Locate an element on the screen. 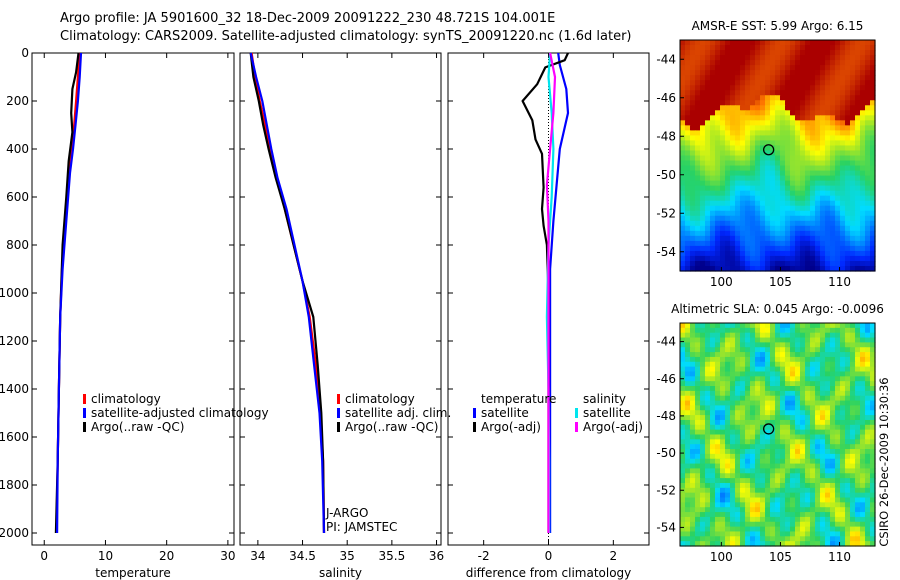 This screenshot has height=580, width=900. diff-legend-sal-argo: Argo(-adj) is located at coordinates (613, 427).